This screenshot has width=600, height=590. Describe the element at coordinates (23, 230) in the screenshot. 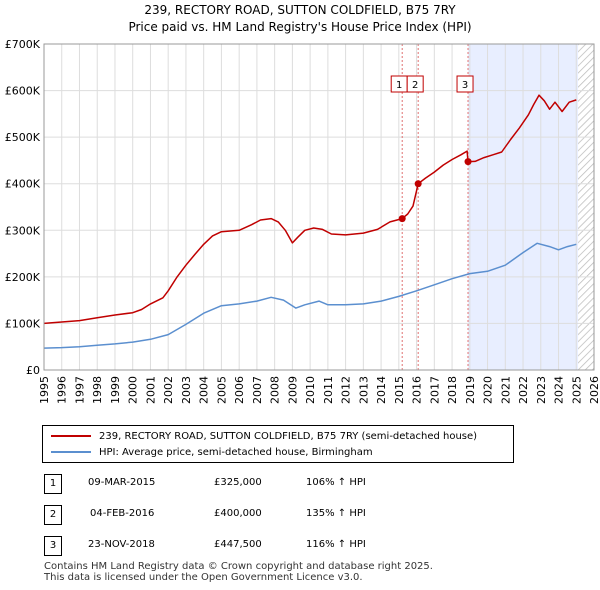

I see `y-tick-label: £300K` at that location.